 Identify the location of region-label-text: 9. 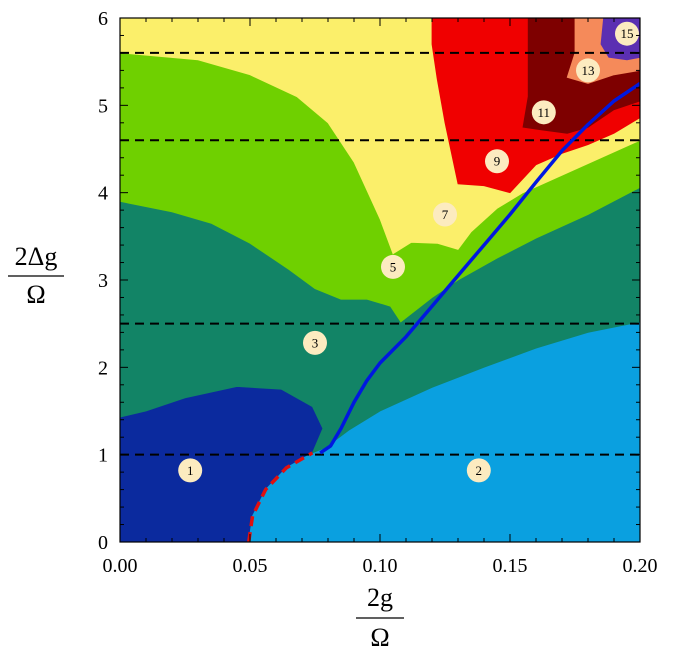
(497, 161).